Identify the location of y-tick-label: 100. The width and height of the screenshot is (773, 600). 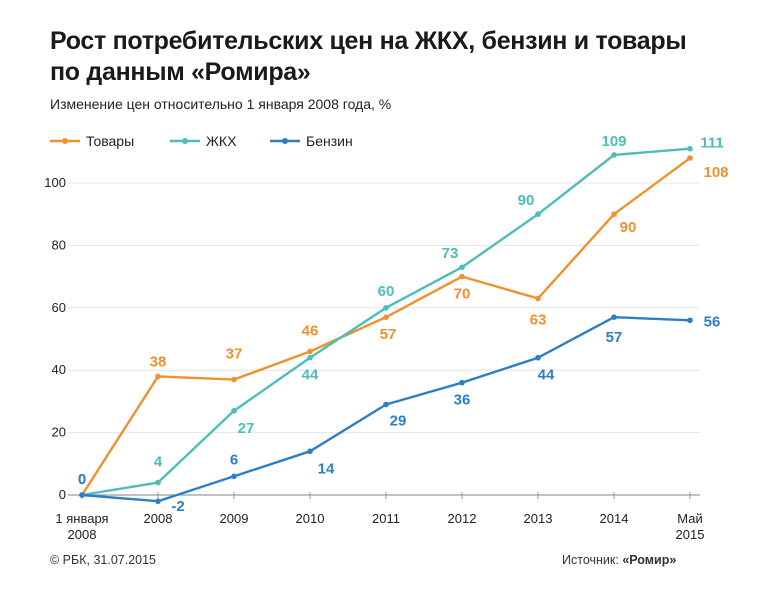
(55, 182).